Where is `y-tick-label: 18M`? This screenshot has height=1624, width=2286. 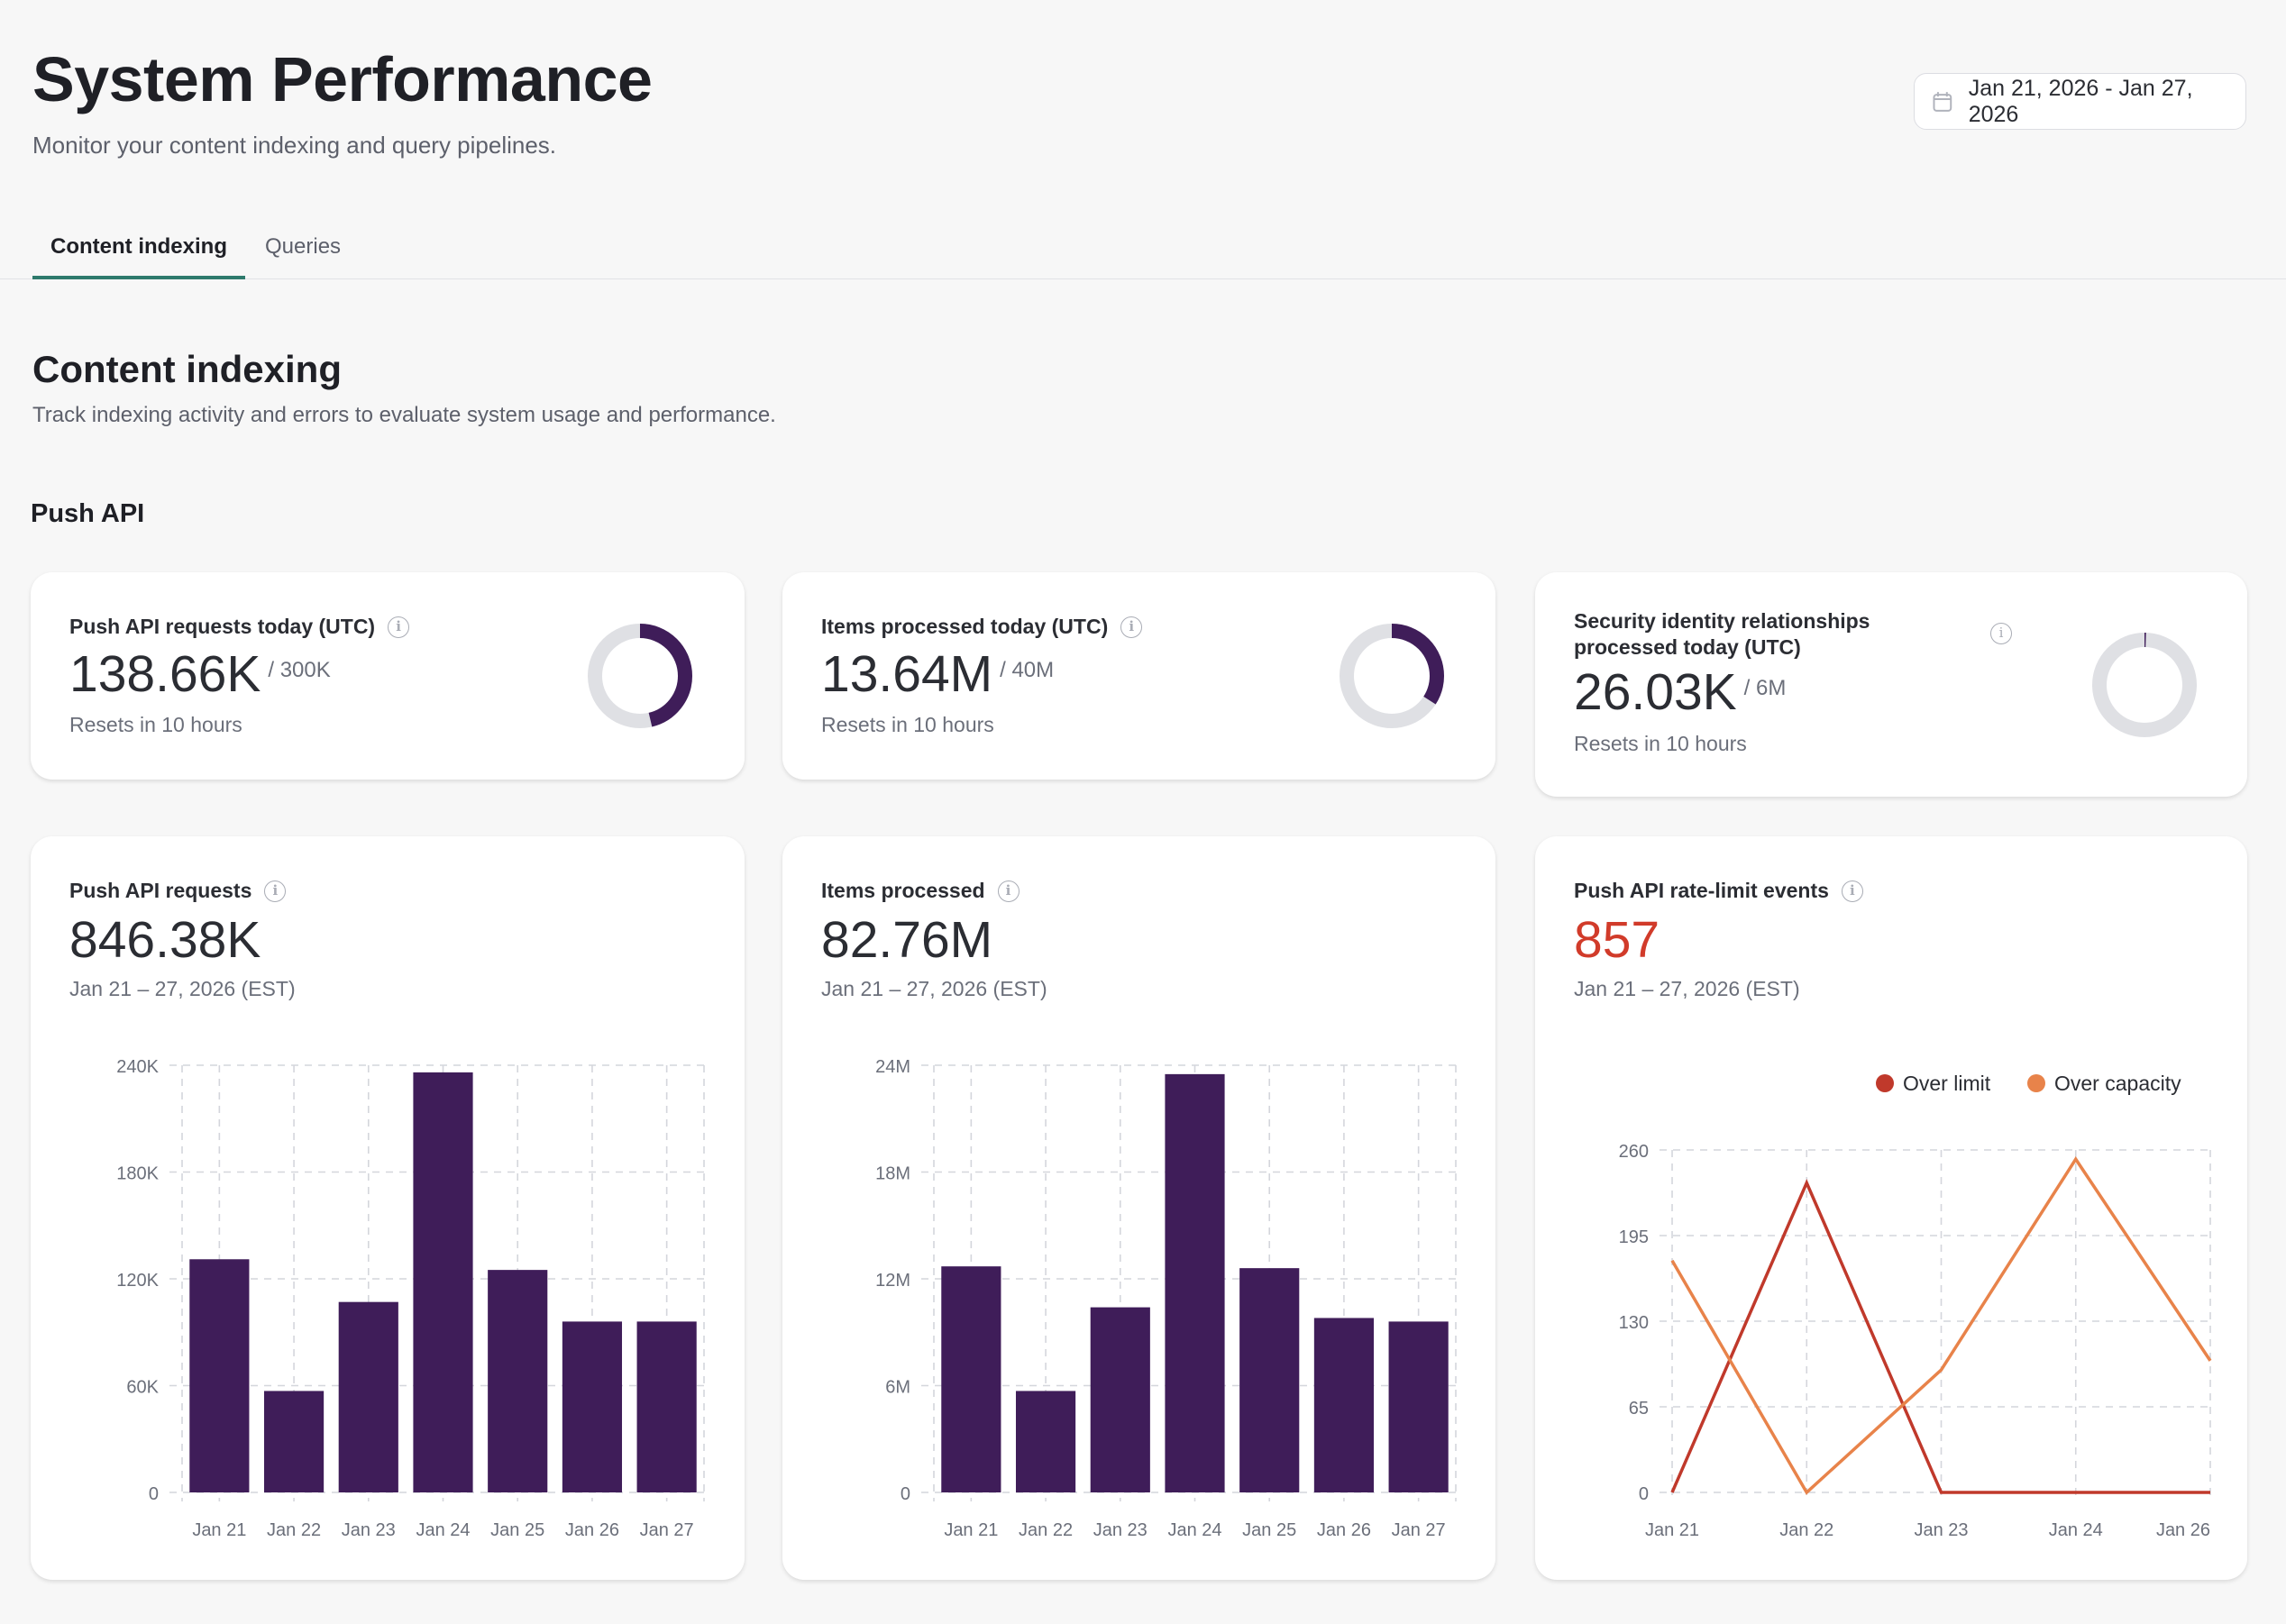
y-tick-label: 18M is located at coordinates (892, 1174).